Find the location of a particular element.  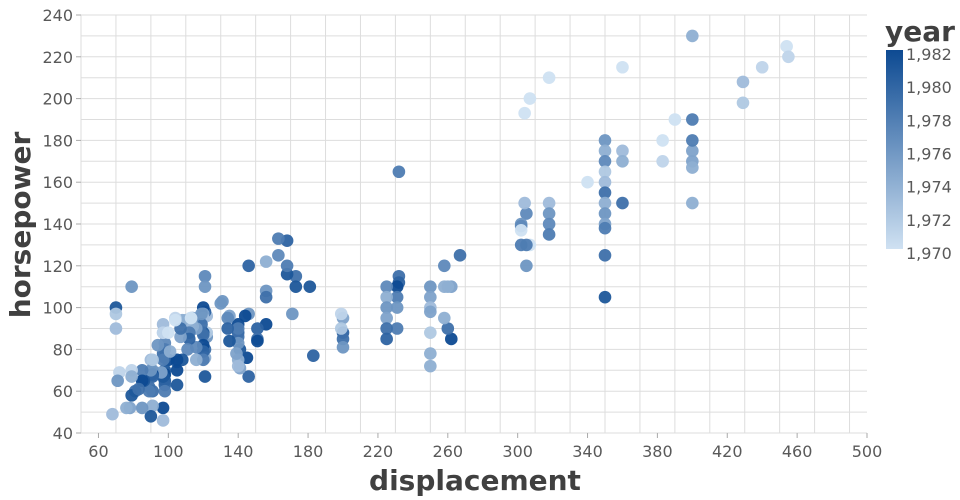

y-tick-label: 220 is located at coordinates (57, 57).